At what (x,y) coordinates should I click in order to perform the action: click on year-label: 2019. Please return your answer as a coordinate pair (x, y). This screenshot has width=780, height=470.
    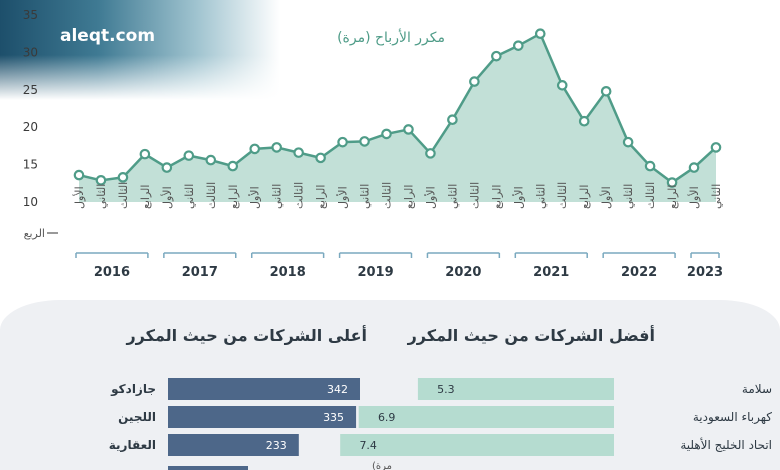
    Looking at the image, I should click on (375, 272).